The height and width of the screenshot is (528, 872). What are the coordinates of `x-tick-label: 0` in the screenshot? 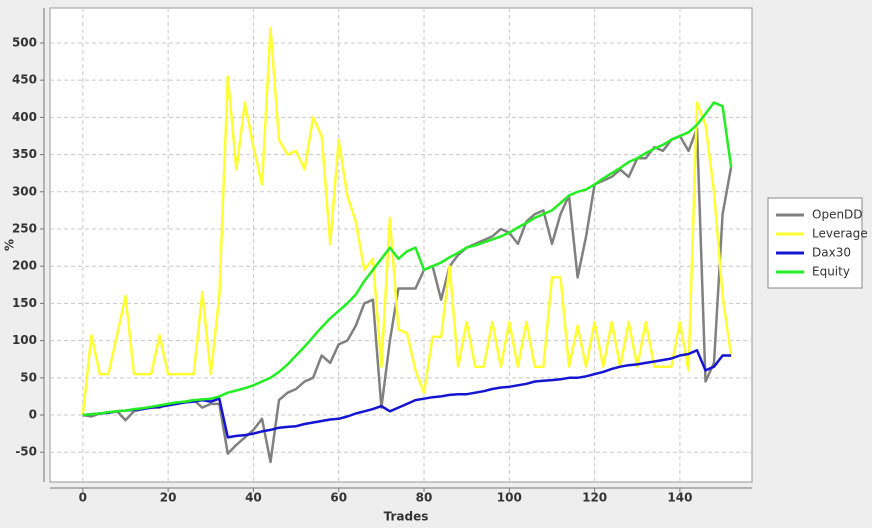 It's located at (83, 498).